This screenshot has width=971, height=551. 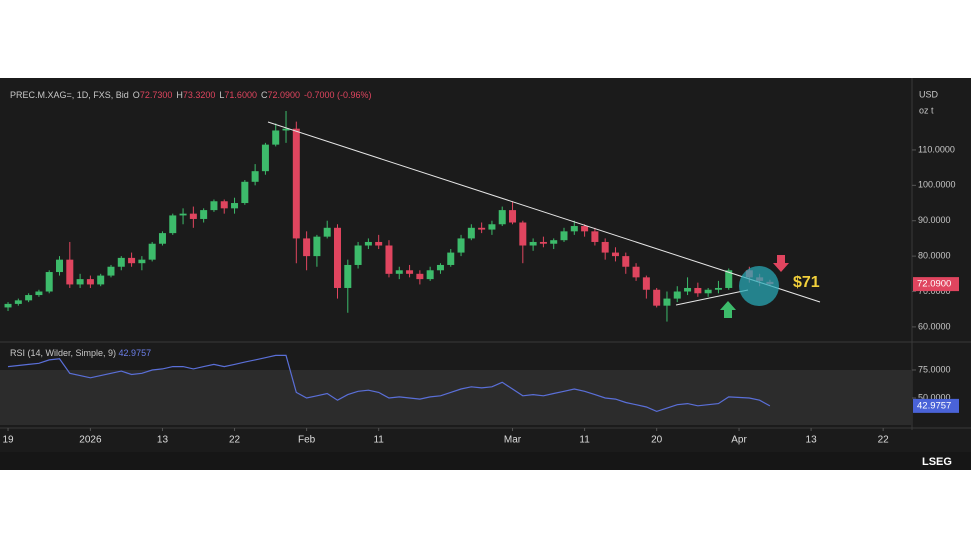 I want to click on brand: LSEG, so click(x=937, y=462).